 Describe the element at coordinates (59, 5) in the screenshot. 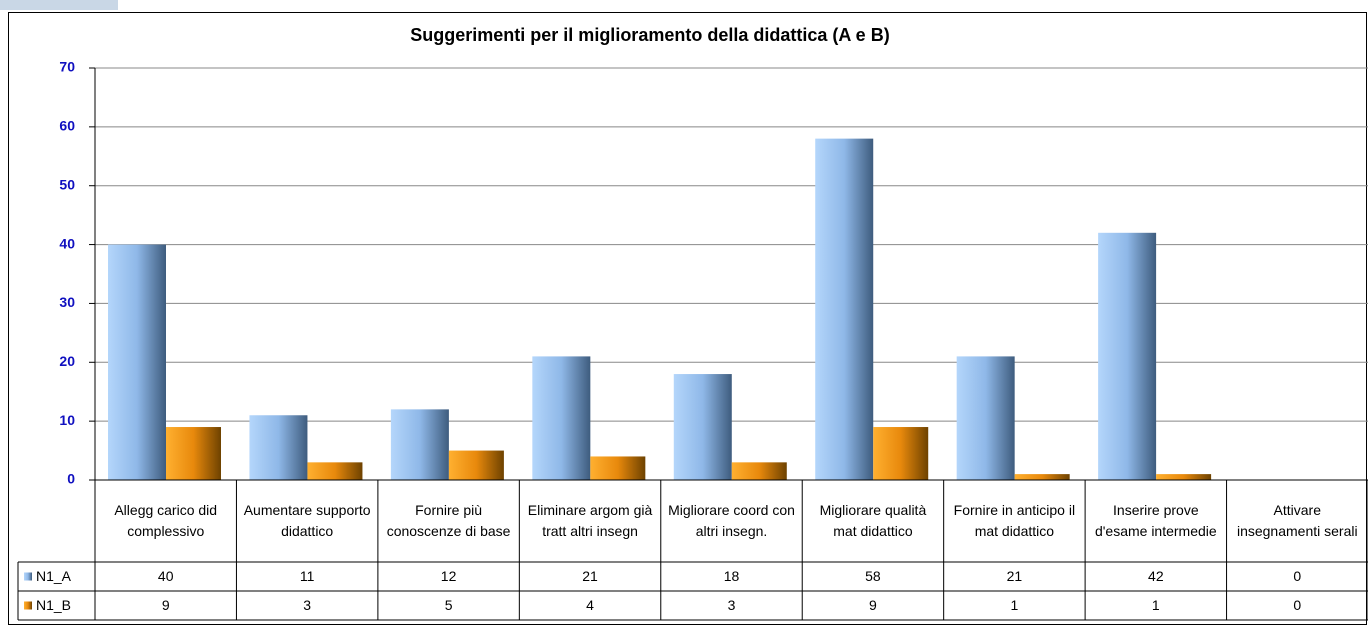

I see `header-strip` at that location.